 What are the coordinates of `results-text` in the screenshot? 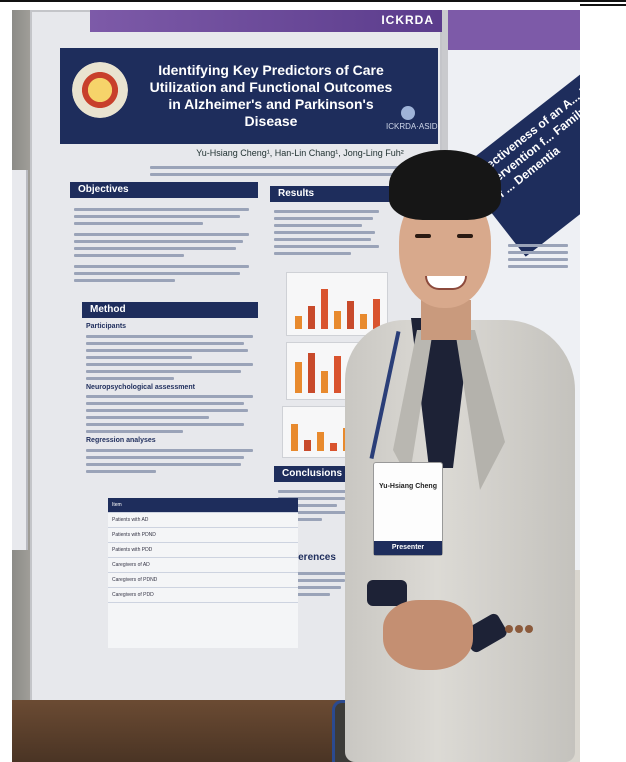 It's located at (329, 232).